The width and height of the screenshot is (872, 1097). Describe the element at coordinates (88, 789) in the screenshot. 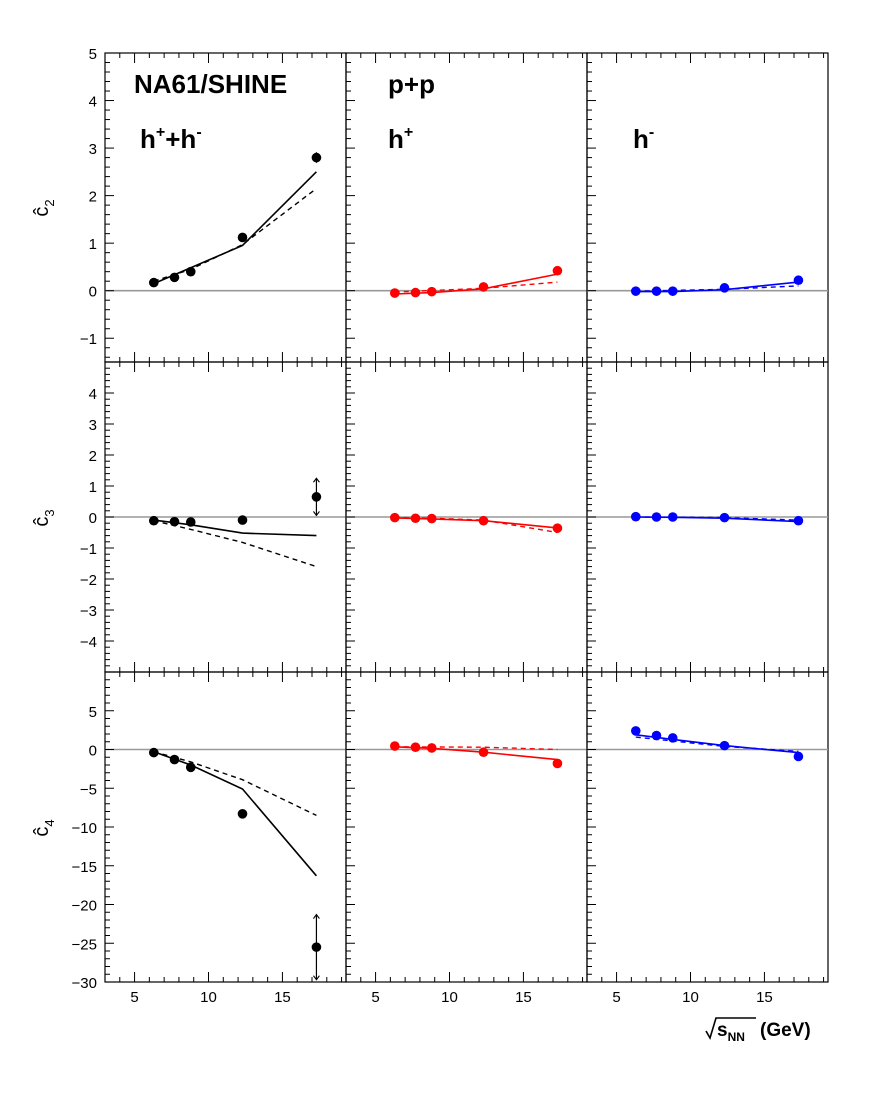

I see `y-tick-label: −5` at that location.